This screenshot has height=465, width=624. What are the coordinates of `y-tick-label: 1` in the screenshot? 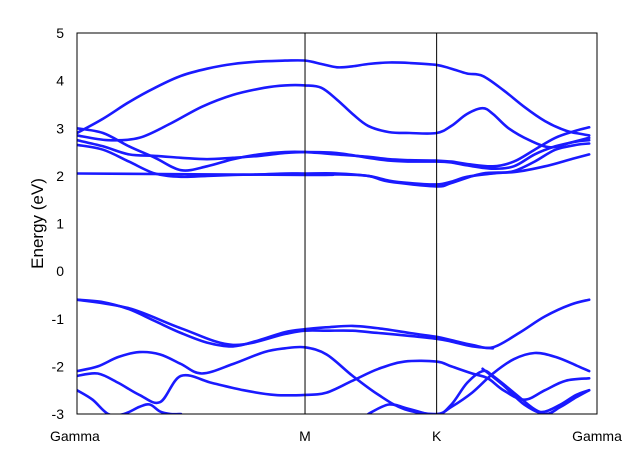 It's located at (60, 224).